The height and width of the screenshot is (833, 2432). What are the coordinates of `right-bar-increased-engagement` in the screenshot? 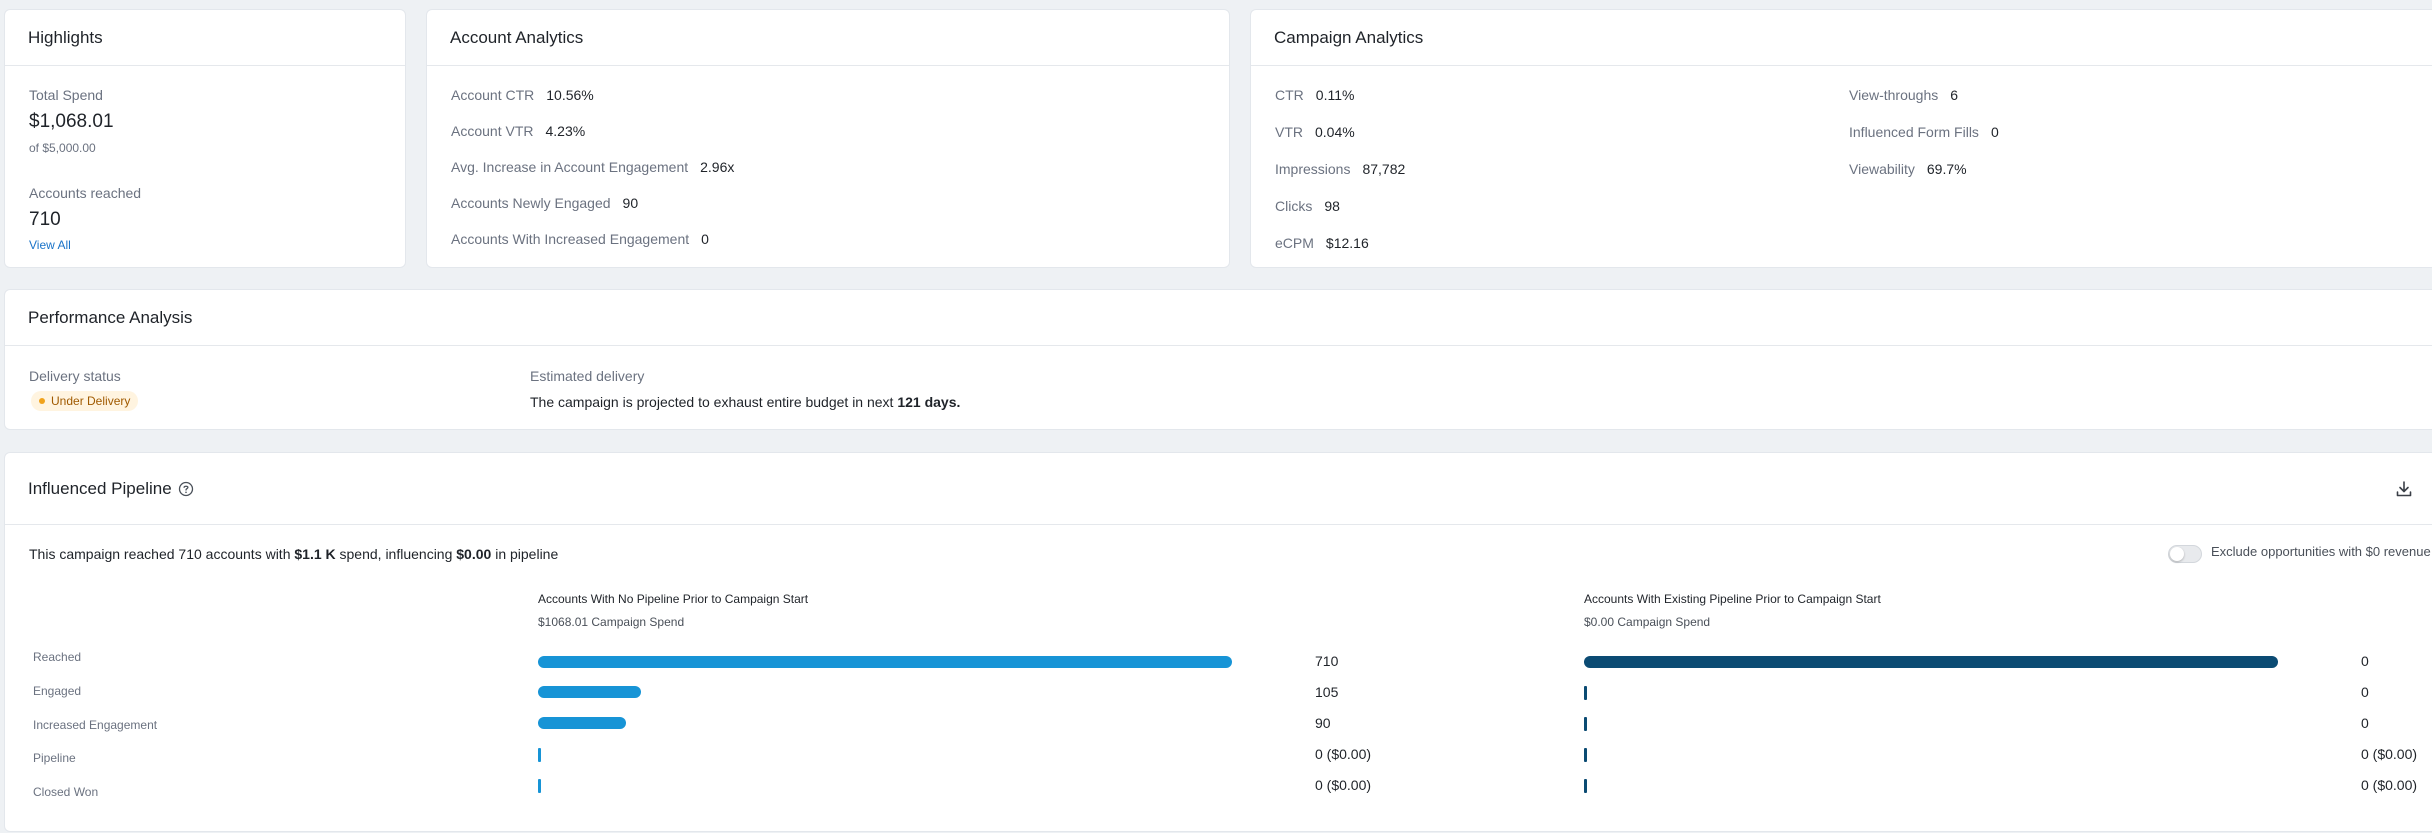 It's located at (1585, 724).